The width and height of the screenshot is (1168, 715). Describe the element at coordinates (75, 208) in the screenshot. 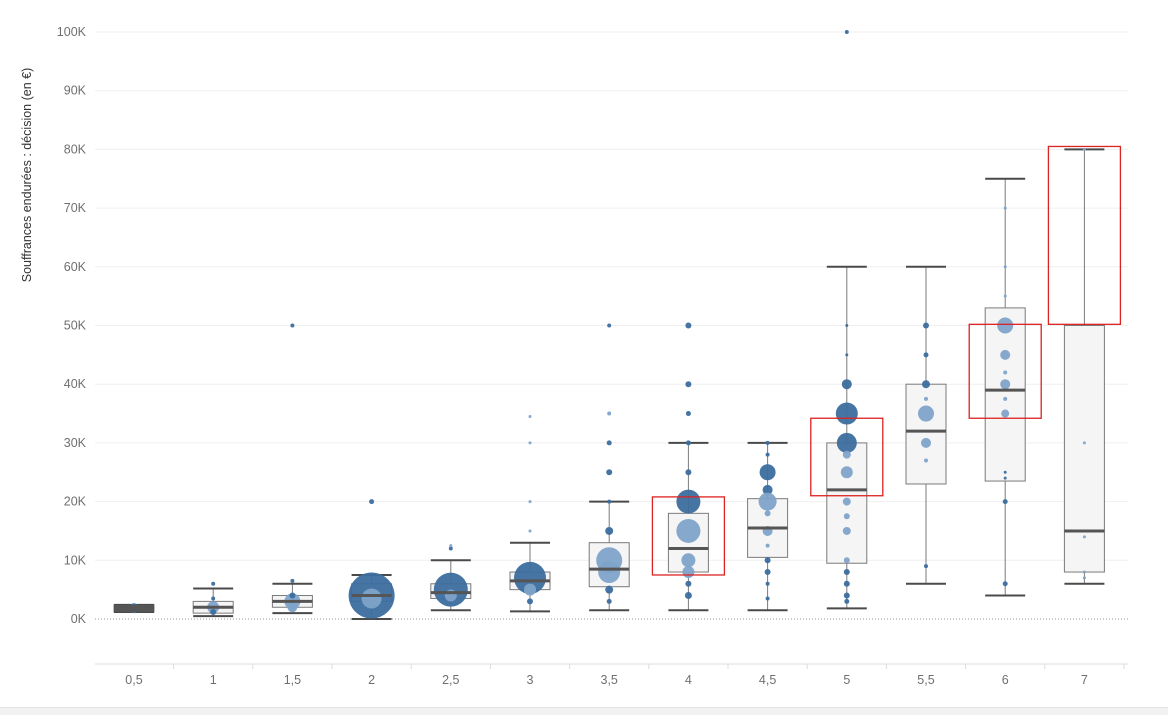

I see `y-tick-label: 70K` at that location.